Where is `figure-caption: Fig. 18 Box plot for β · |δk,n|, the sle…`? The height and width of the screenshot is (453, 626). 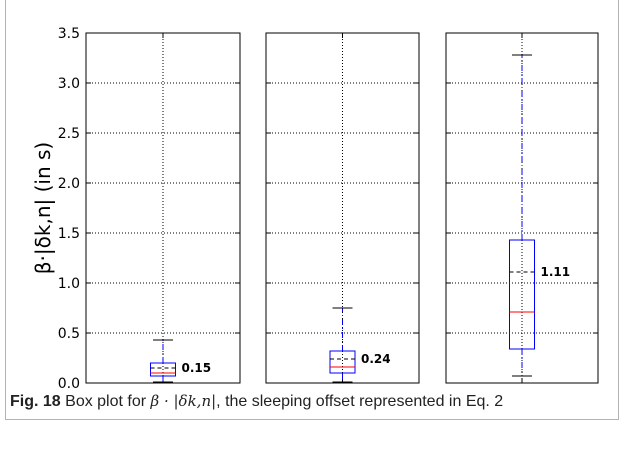
figure-caption: Fig. 18 Box plot for β · |δk,n|, the sle… is located at coordinates (315, 401).